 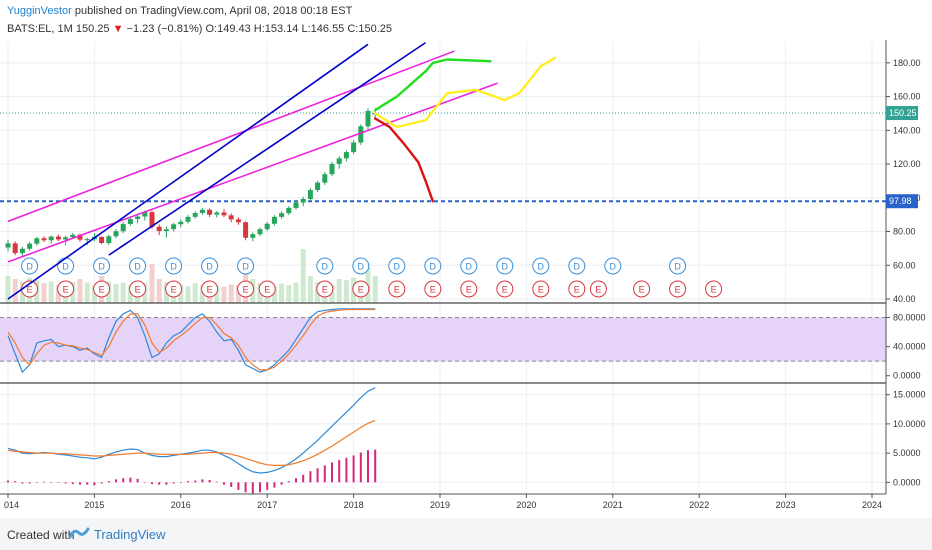 What do you see at coordinates (92, 29) in the screenshot?
I see `last-price: 150.25` at bounding box center [92, 29].